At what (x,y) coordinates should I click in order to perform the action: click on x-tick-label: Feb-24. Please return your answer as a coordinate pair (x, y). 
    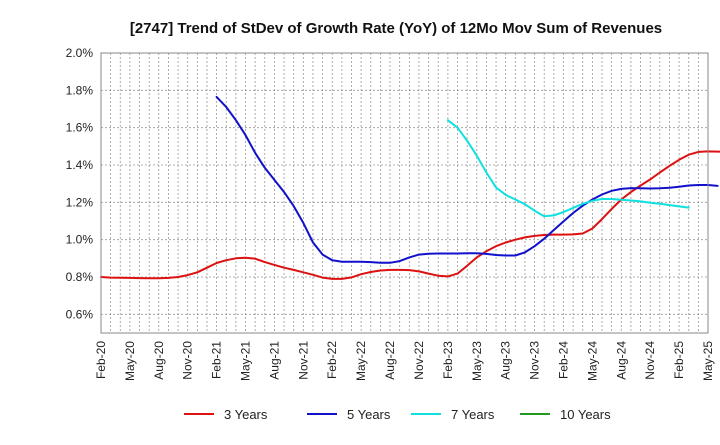
    Looking at the image, I should click on (563, 360).